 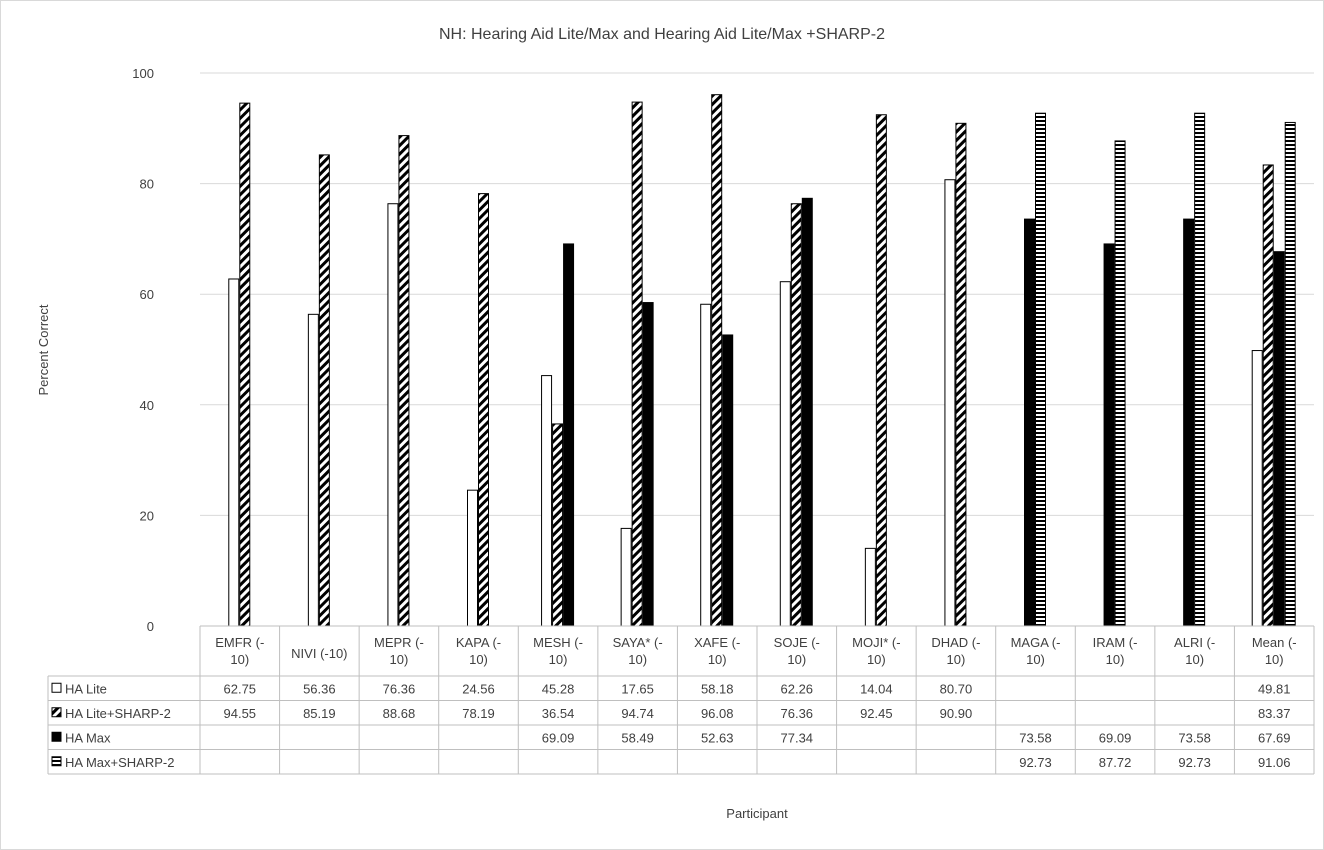 What do you see at coordinates (638, 642) in the screenshot?
I see `x-tick-label: SAYA* (-` at bounding box center [638, 642].